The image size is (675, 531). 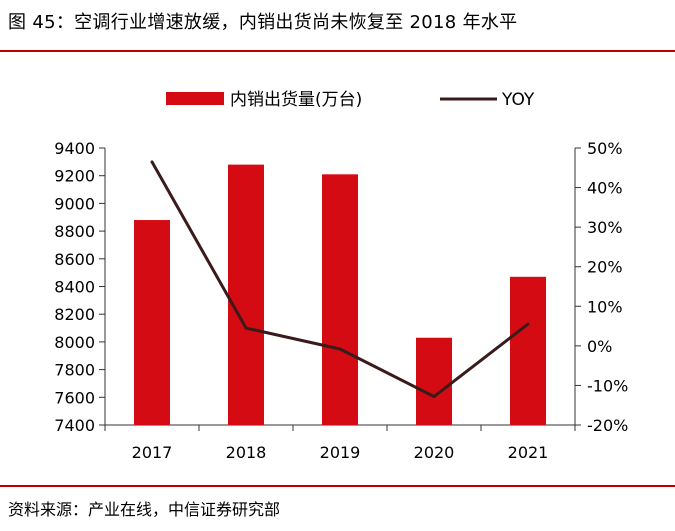 What do you see at coordinates (607, 425) in the screenshot?
I see `right-tick-label: -20%` at bounding box center [607, 425].